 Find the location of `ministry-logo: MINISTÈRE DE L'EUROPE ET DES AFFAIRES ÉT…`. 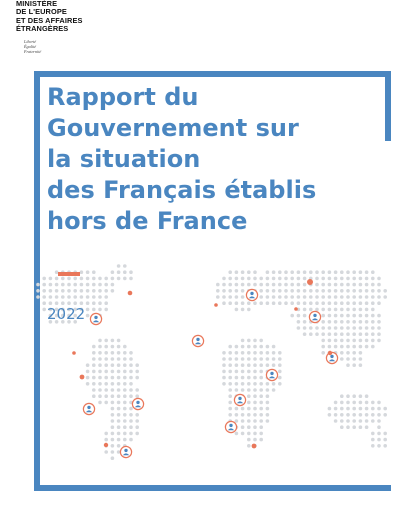

ministry-logo: MINISTÈRE DE L'EUROPE ET DES AFFAIRES ÉT… is located at coordinates (76, 17).